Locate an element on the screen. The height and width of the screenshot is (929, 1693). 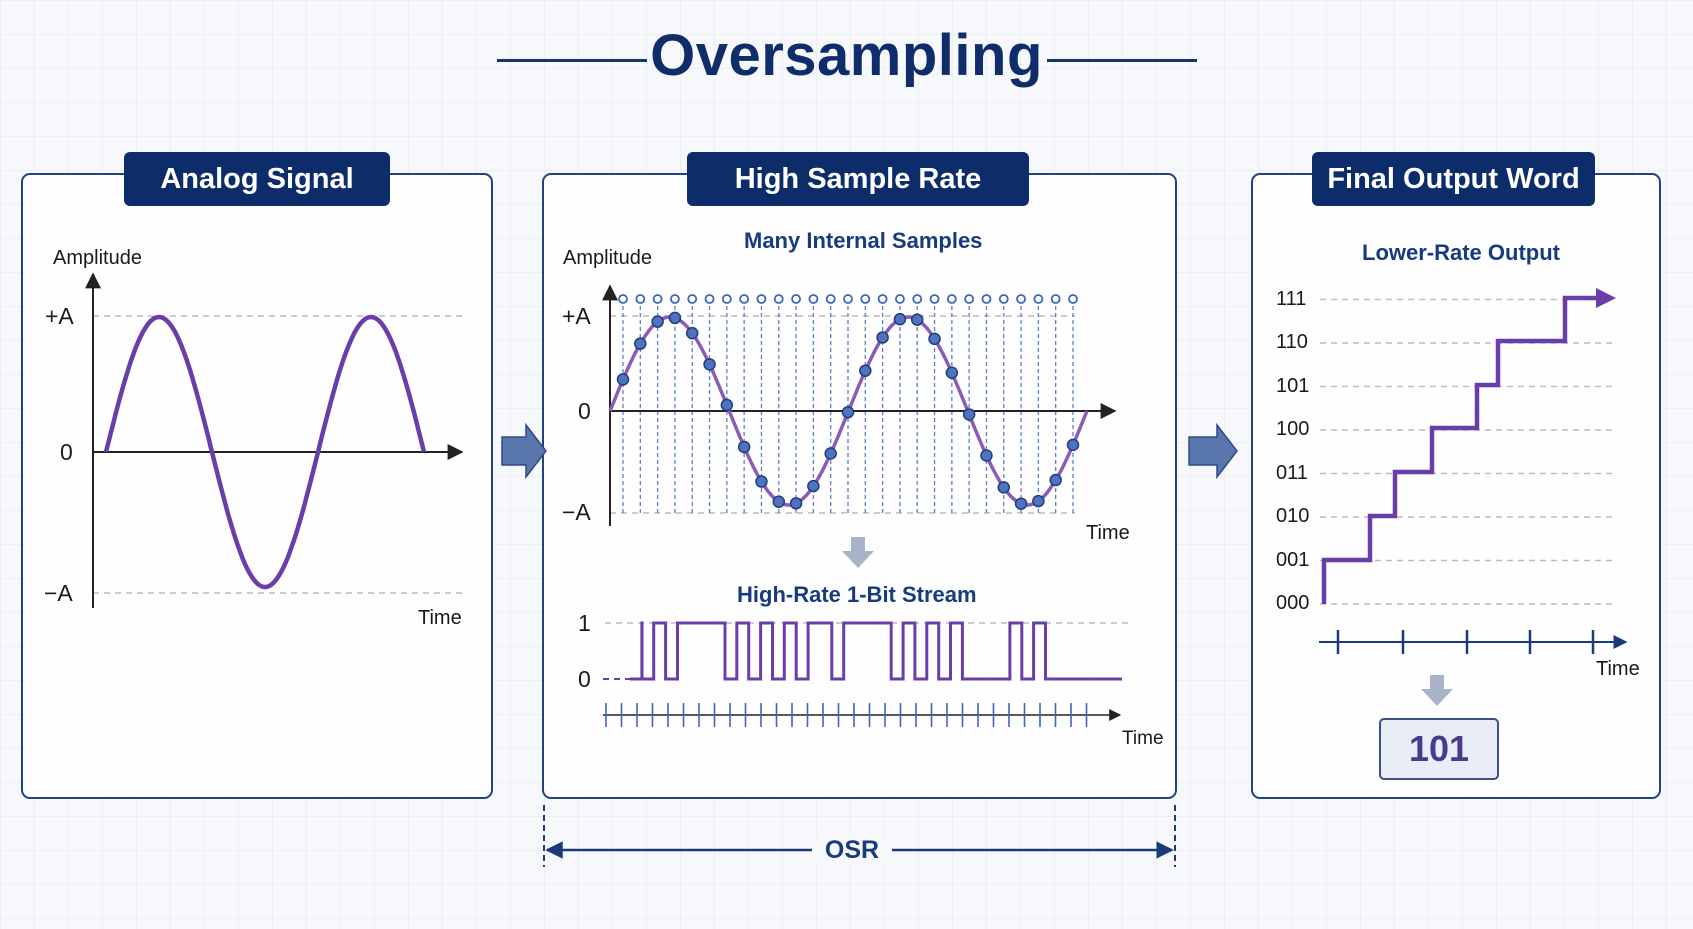
high-rate-header: High Sample Rate is located at coordinates (858, 179).